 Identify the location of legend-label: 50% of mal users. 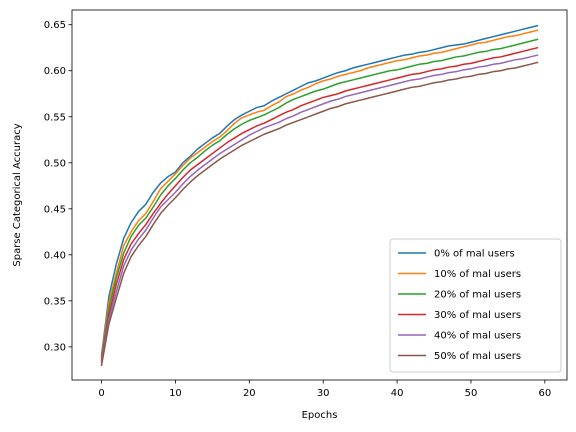
(477, 356).